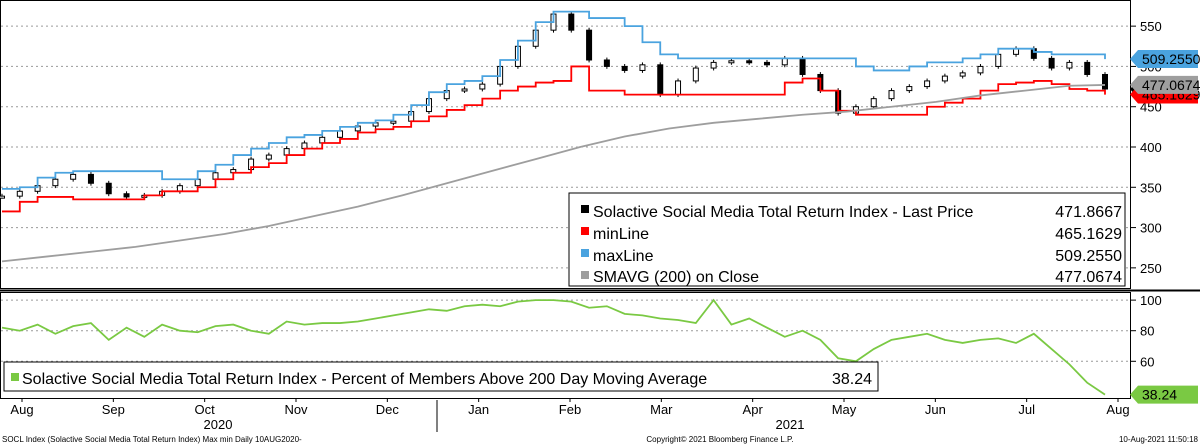 This screenshot has width=1200, height=445. What do you see at coordinates (585, 253) in the screenshot?
I see `legend-swatch-maxline` at bounding box center [585, 253].